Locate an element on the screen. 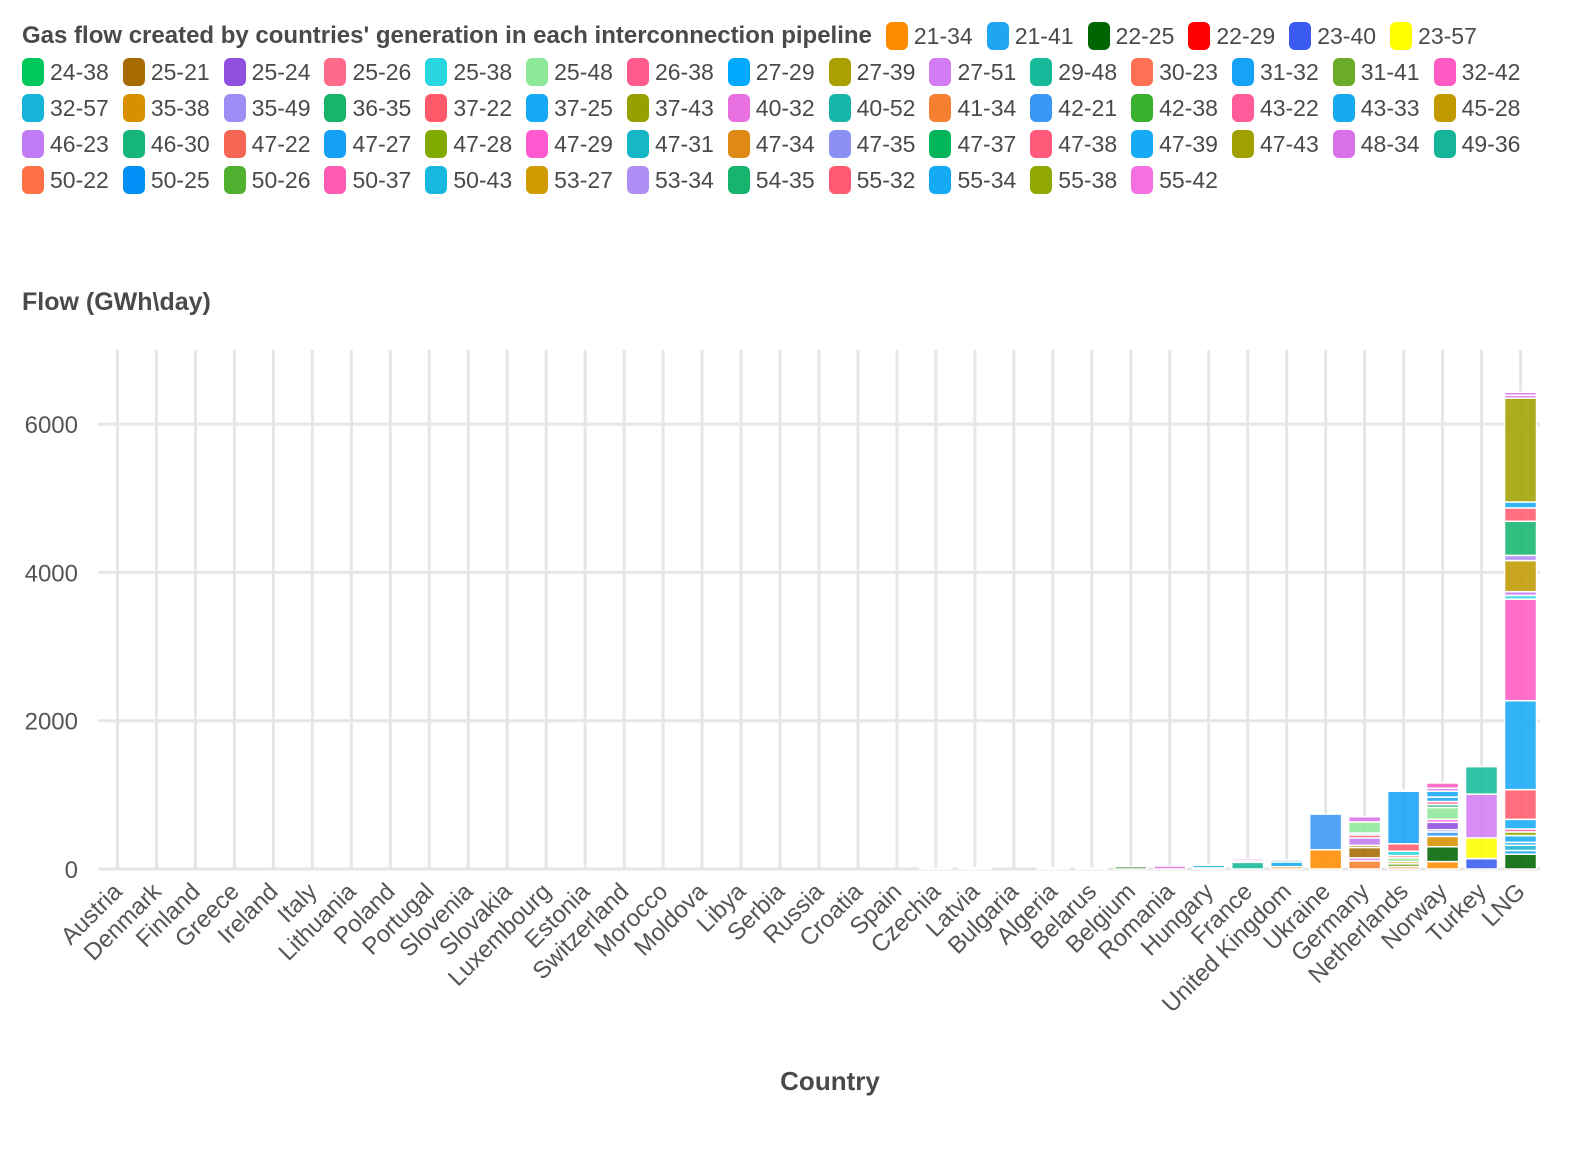 The height and width of the screenshot is (1150, 1592). legend-item: 50-22 is located at coordinates (65, 180).